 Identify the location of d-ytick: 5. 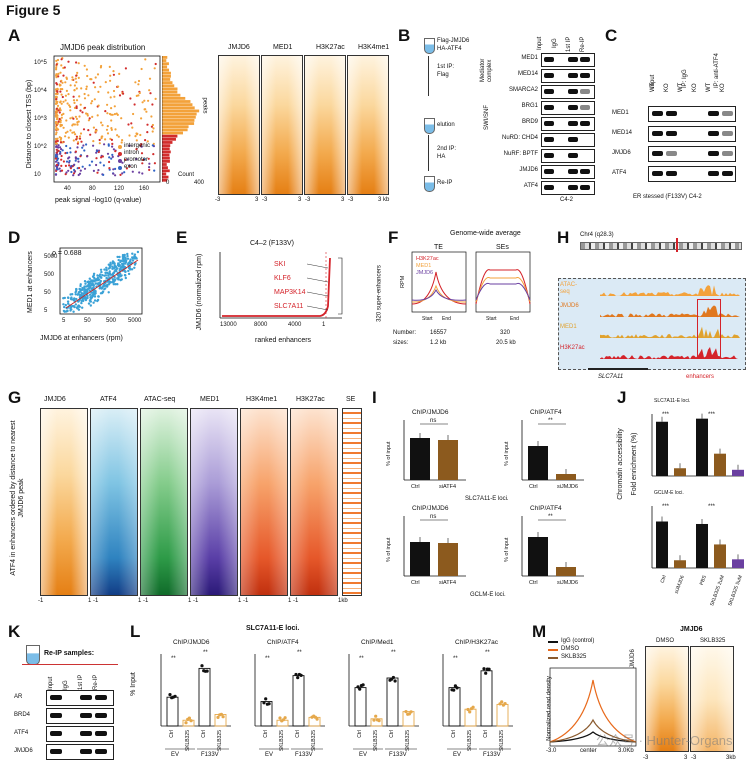
(46, 311).